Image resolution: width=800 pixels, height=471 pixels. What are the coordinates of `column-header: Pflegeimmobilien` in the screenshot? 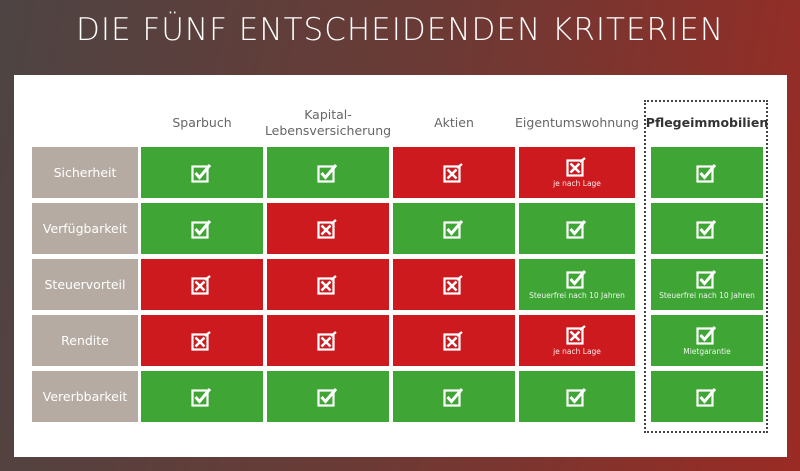 It's located at (707, 122).